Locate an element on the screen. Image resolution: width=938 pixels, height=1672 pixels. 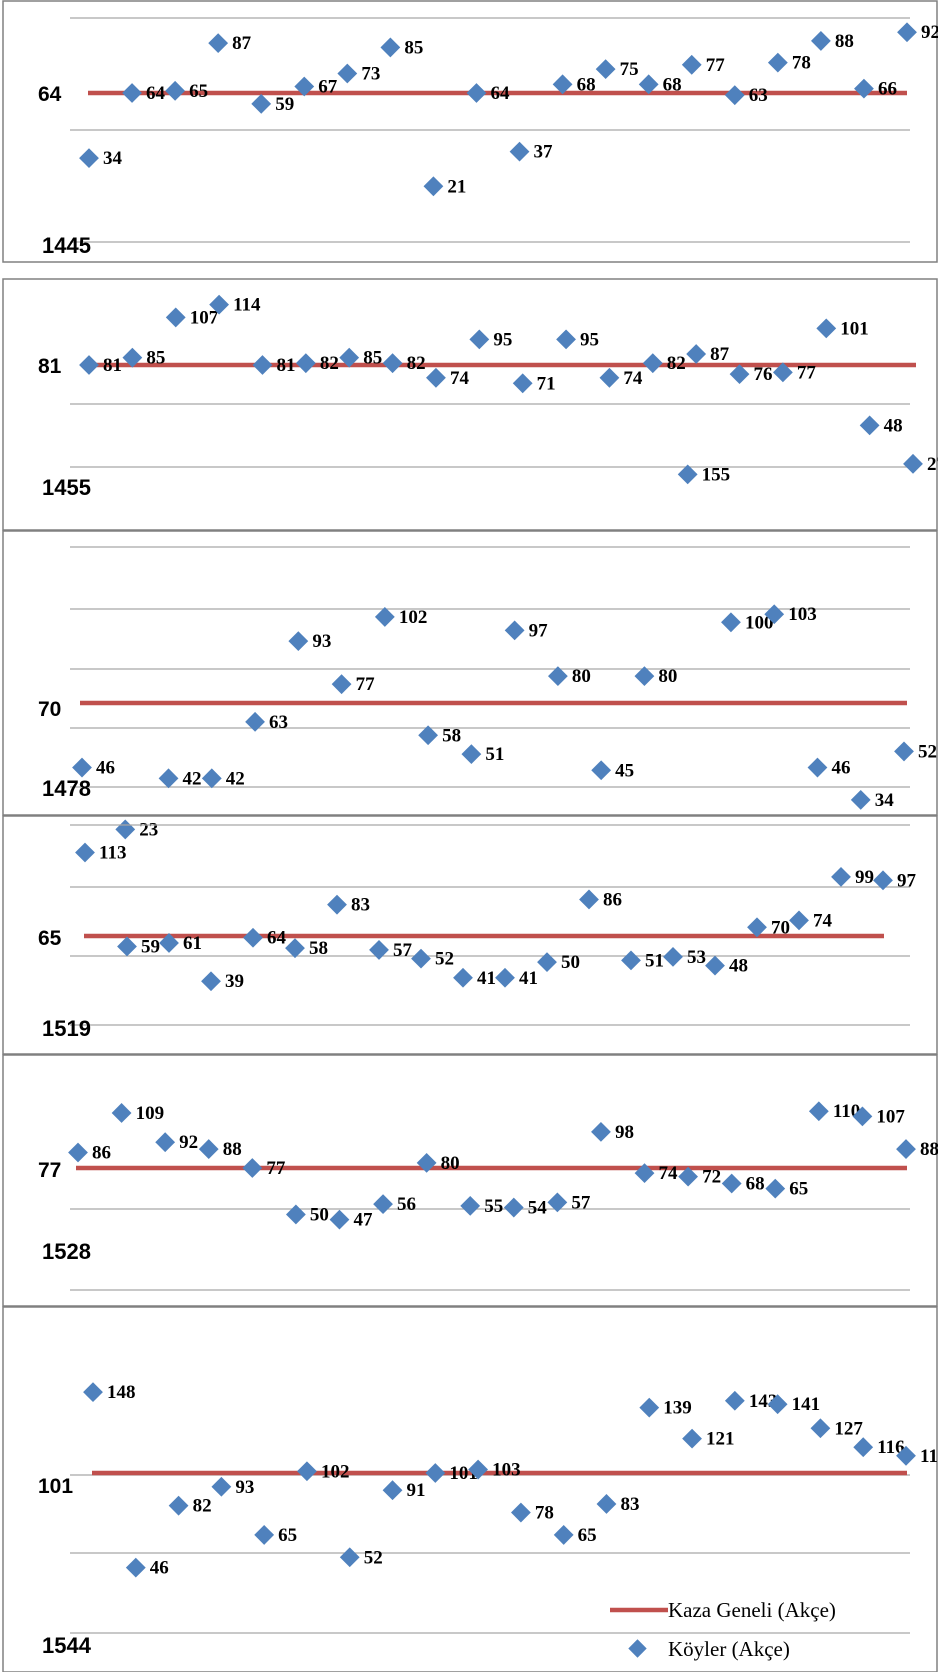
data-label: 74 is located at coordinates (633, 378).